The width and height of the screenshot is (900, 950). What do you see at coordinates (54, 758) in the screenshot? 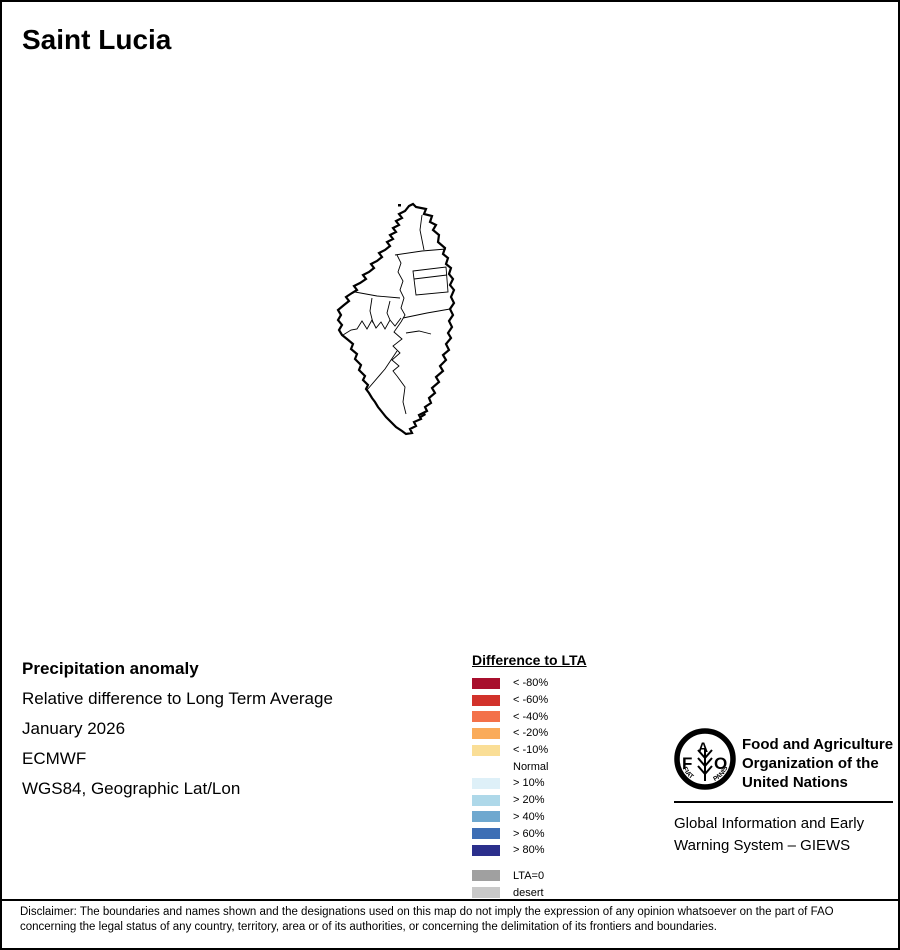
I see `map-info-source: ECMWF` at bounding box center [54, 758].